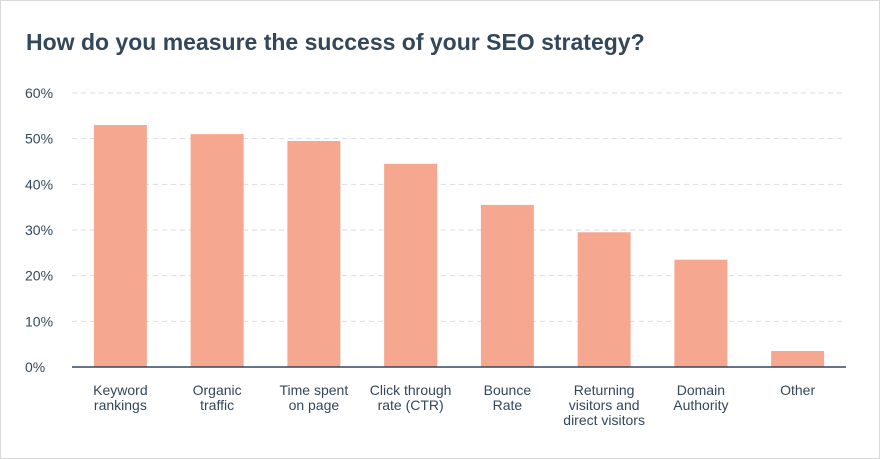 The width and height of the screenshot is (880, 459). I want to click on y-tick-label: 40%, so click(39, 184).